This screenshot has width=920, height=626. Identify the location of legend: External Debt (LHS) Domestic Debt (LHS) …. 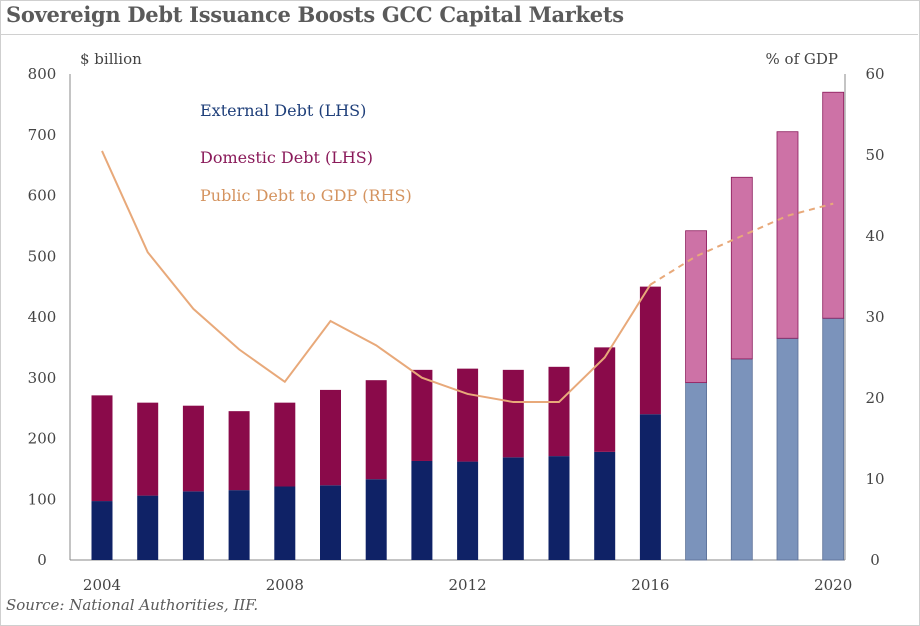
(306, 153).